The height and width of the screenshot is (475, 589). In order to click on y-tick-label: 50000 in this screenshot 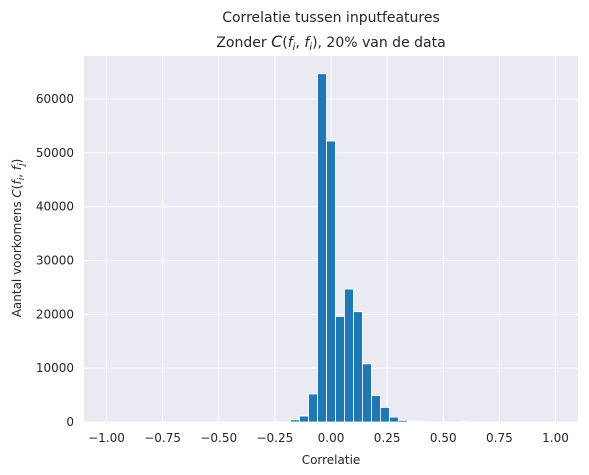, I will do `click(55, 153)`.